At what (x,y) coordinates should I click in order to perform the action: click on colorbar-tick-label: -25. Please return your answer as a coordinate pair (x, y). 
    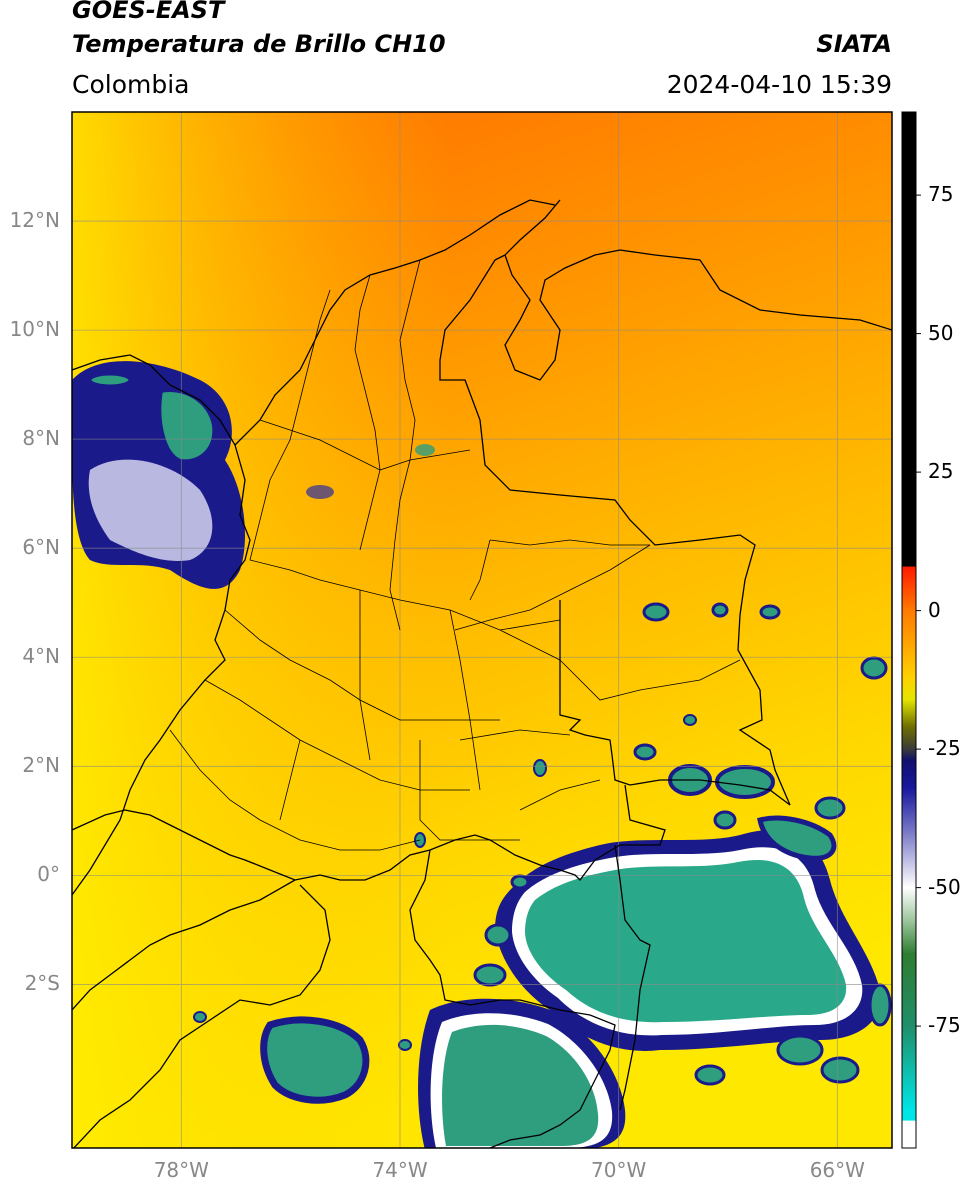
    Looking at the image, I should click on (944, 748).